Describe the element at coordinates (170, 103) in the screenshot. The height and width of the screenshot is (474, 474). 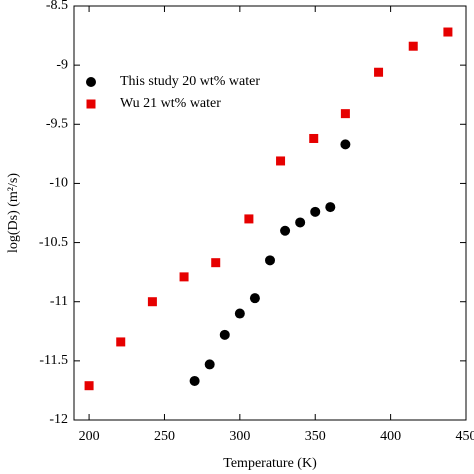
I see `legend-label: Wu 21 wt% water` at that location.